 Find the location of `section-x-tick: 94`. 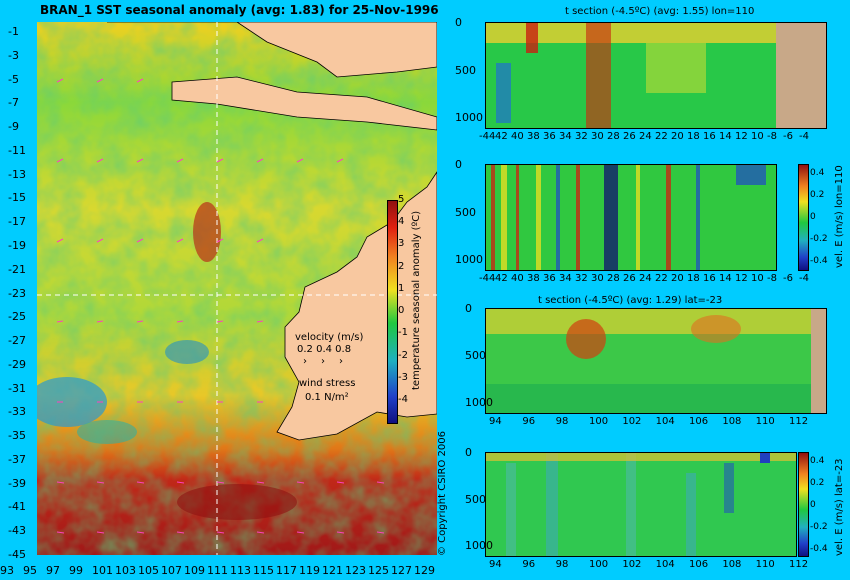

section-x-tick: 94 is located at coordinates (495, 421).